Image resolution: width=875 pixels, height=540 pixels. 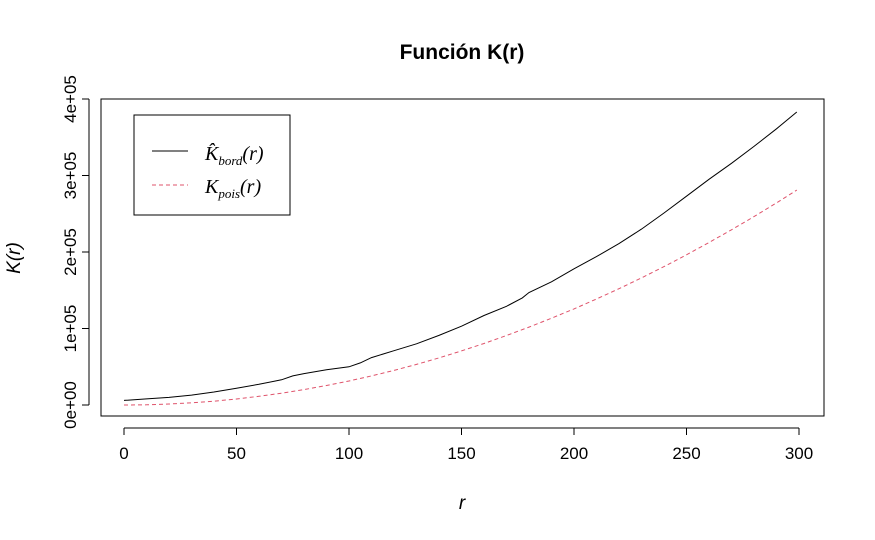 What do you see at coordinates (236, 453) in the screenshot?
I see `x-tick-label: 50` at bounding box center [236, 453].